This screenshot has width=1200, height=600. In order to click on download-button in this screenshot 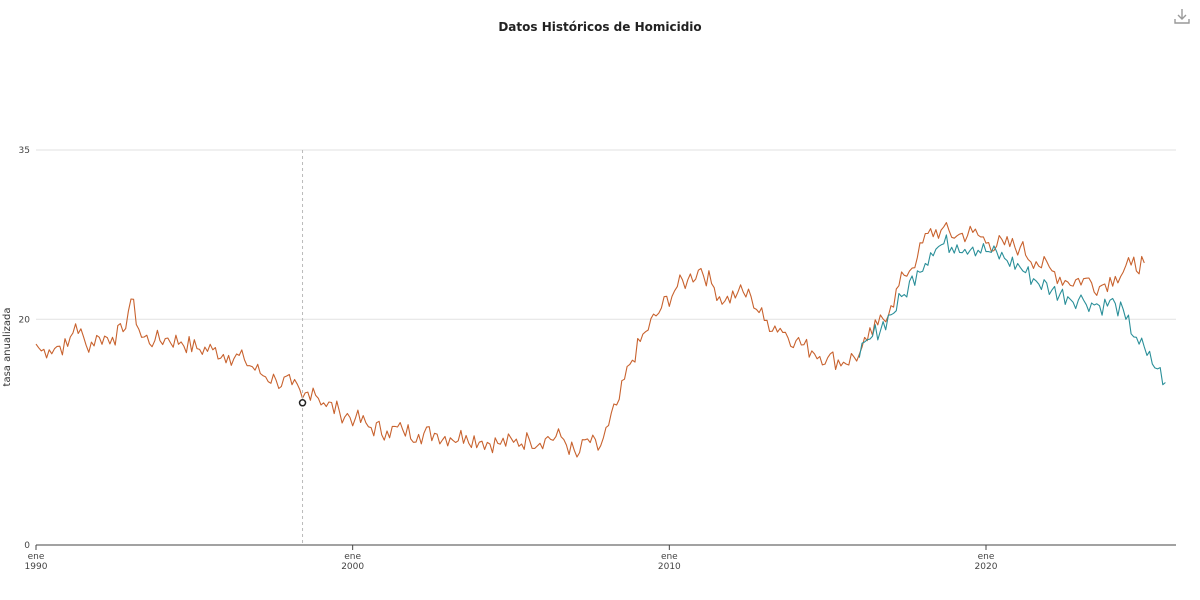, I will do `click(1182, 16)`.